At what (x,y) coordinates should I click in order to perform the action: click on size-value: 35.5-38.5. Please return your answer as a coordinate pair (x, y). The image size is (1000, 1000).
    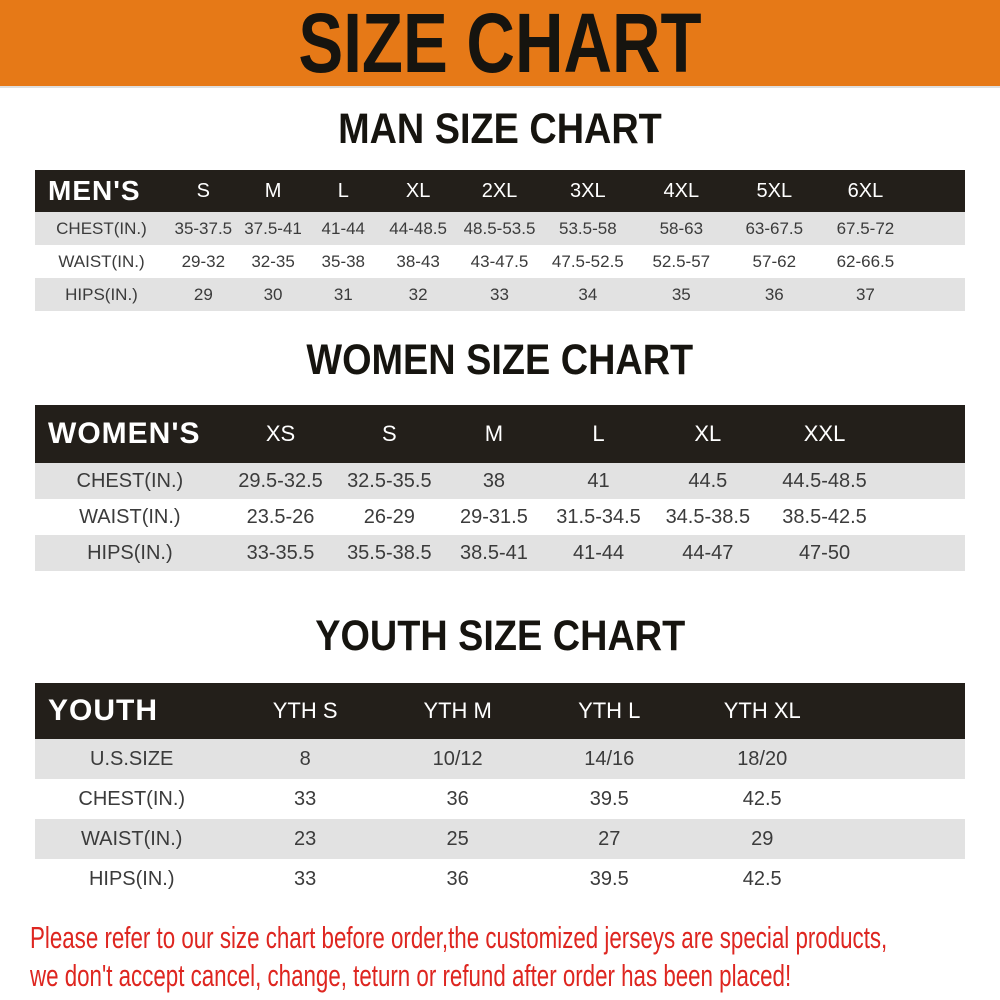
    Looking at the image, I should click on (389, 552).